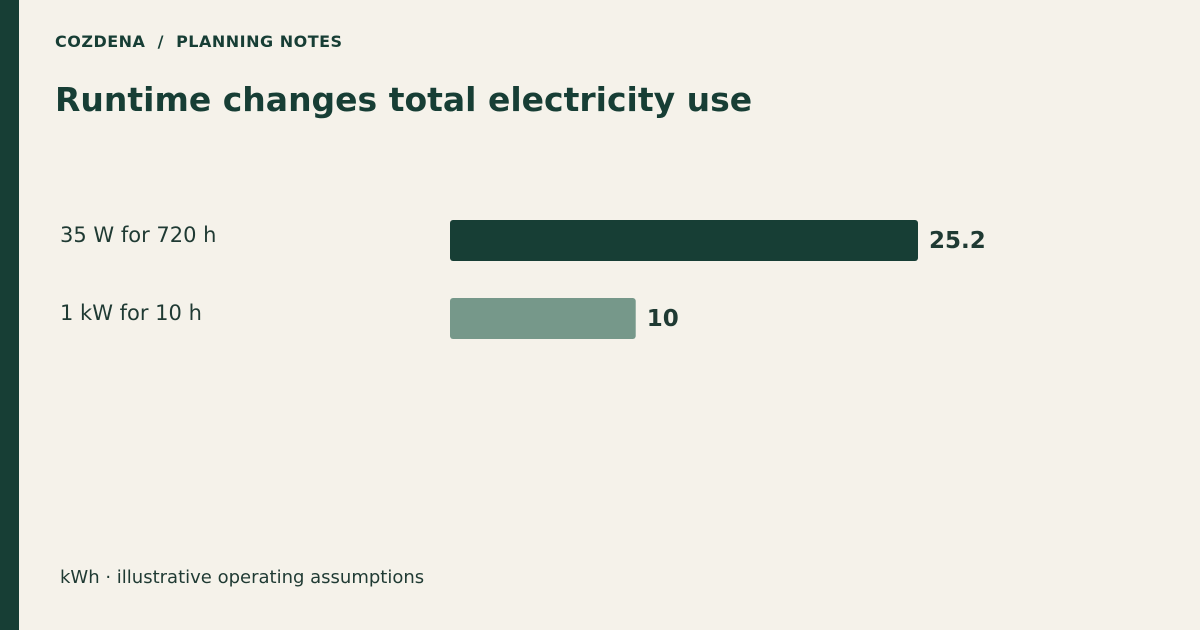 The image size is (1200, 630). Describe the element at coordinates (957, 241) in the screenshot. I see `value-label-35-w-for-720-h: 25.2` at that location.